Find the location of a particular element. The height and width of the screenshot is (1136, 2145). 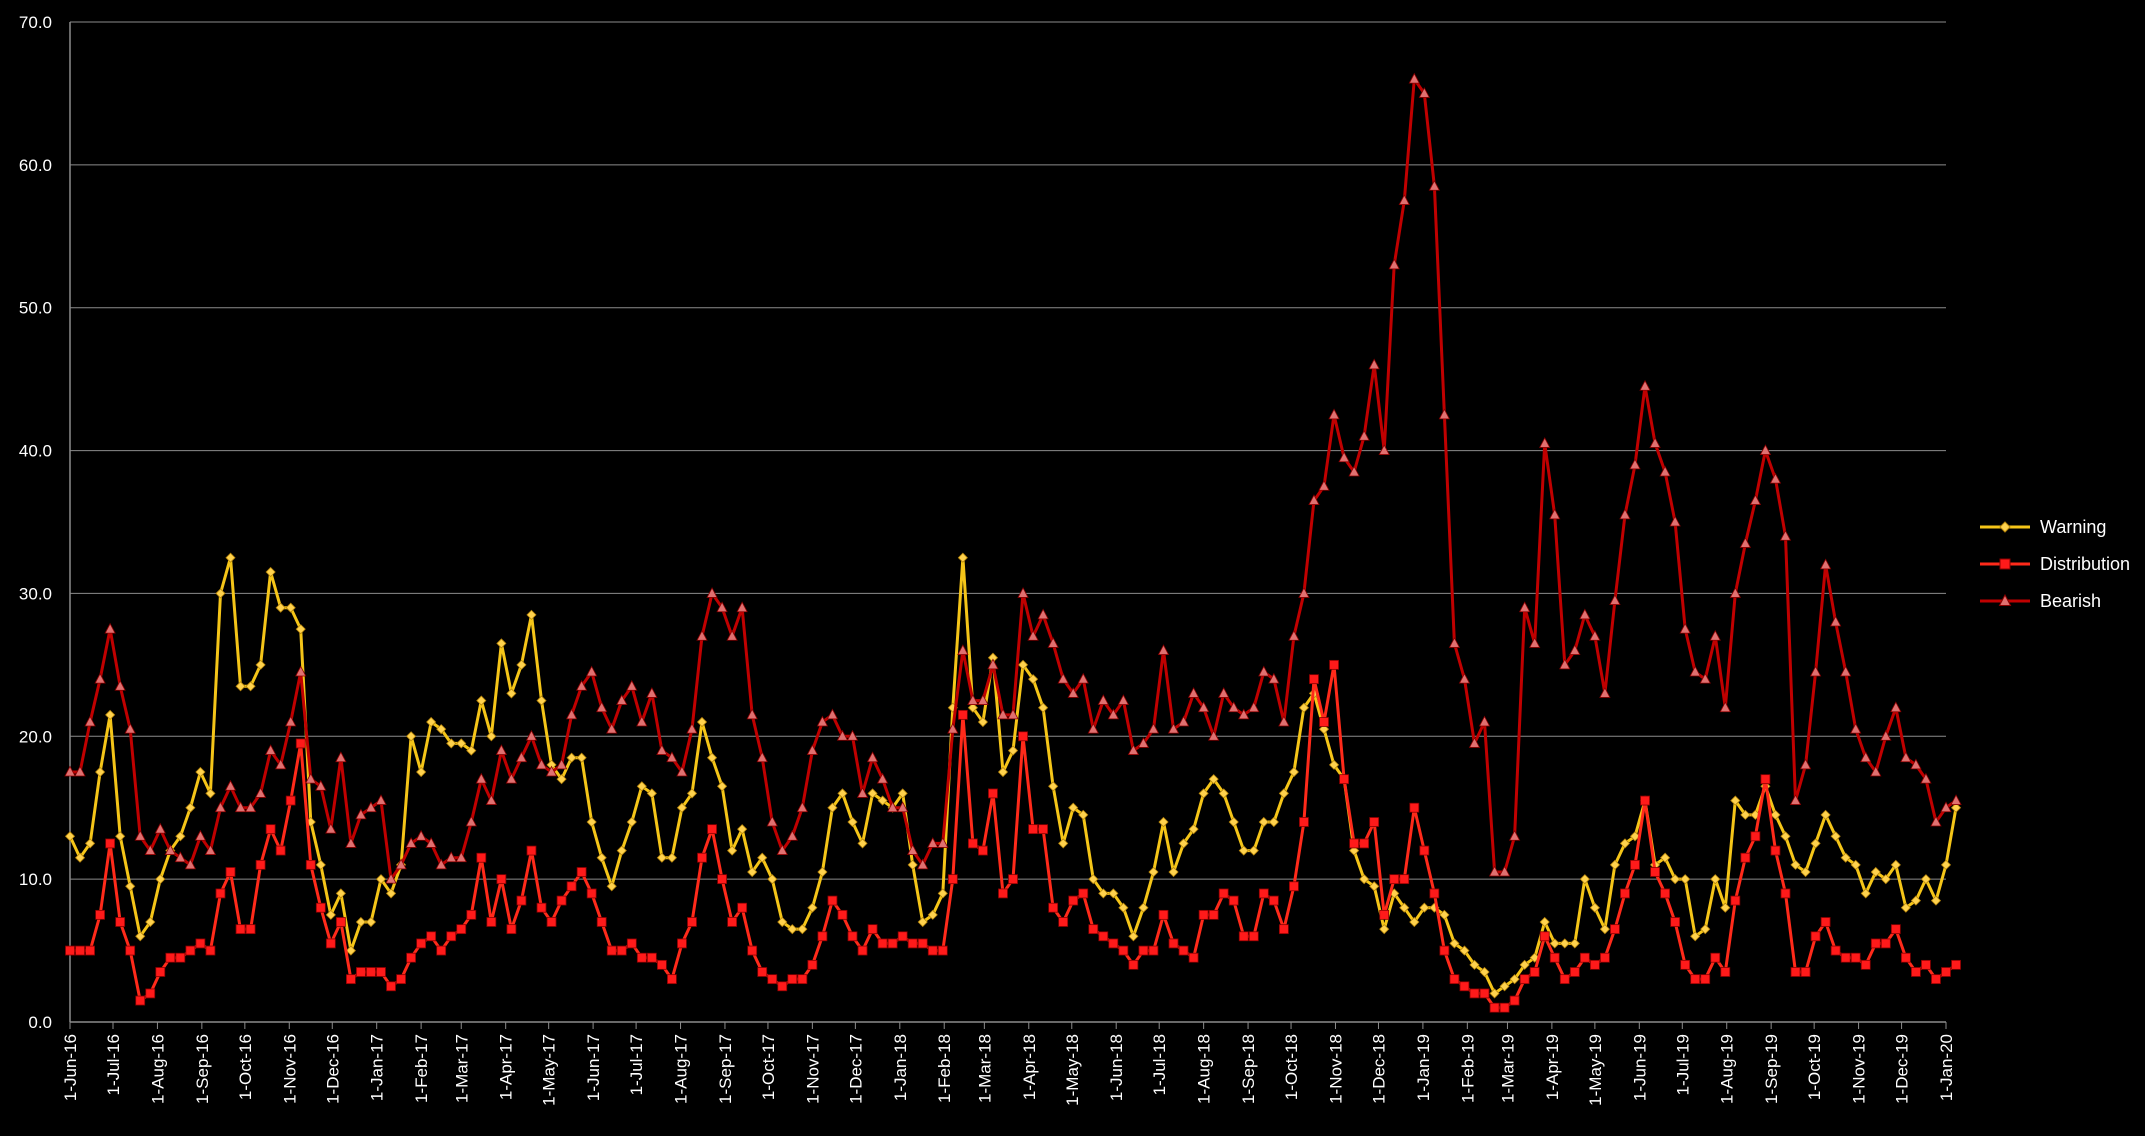

x-tick-label: 1-Nov-19 is located at coordinates (1859, 1069).